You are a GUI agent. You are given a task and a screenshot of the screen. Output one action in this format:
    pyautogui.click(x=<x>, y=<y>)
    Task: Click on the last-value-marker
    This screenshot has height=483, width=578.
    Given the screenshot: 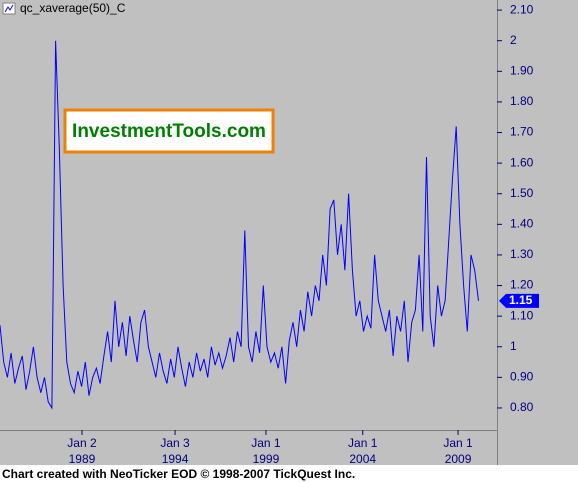 What is the action you would take?
    pyautogui.click(x=519, y=300)
    